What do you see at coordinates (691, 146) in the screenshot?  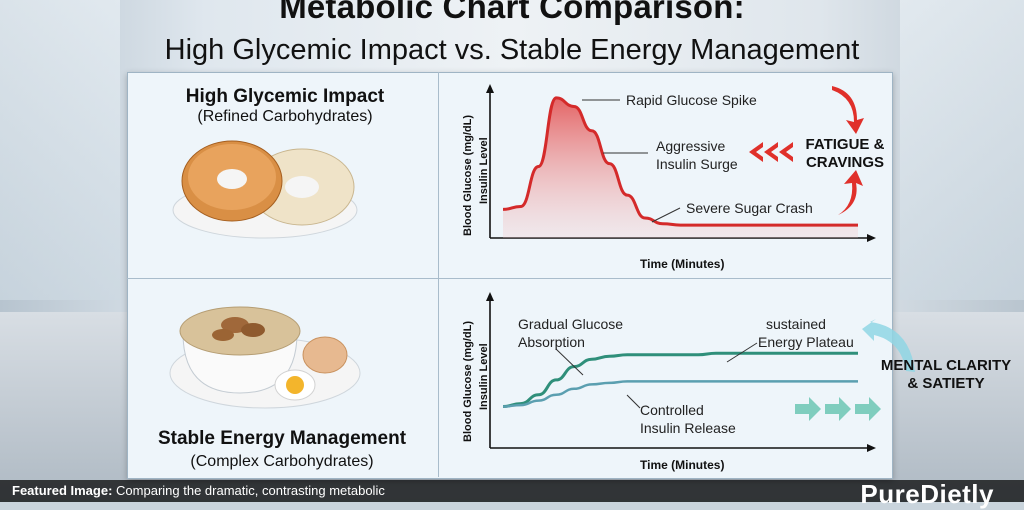 I see `annotation-insulin-1: Aggressive` at bounding box center [691, 146].